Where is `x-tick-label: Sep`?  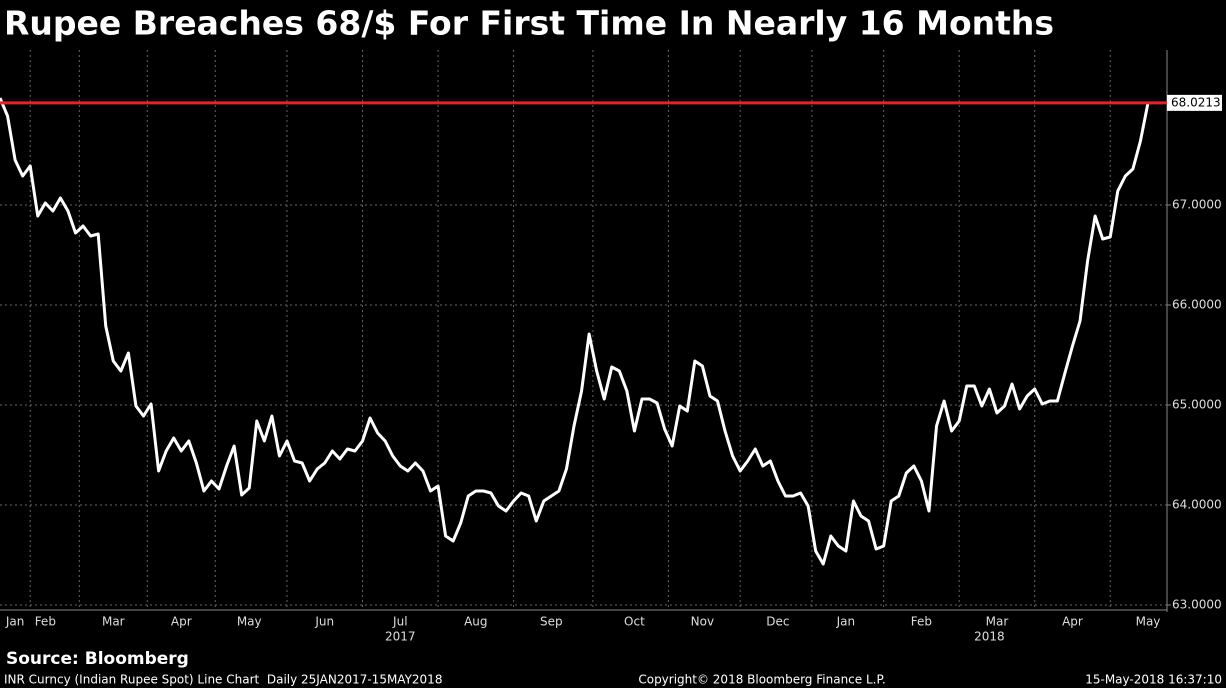 x-tick-label: Sep is located at coordinates (551, 622).